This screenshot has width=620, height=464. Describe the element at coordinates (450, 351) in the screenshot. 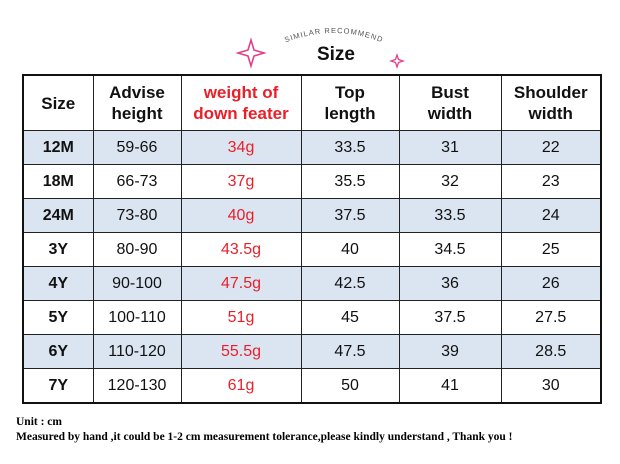

I see `table-cell: 39` at that location.